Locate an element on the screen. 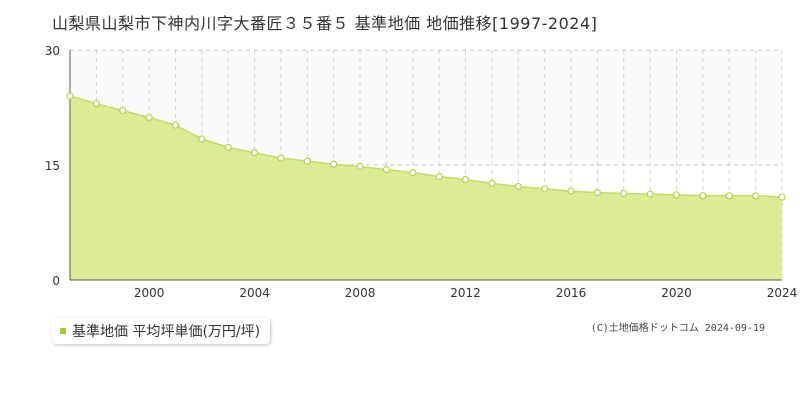 The image size is (800, 400). legend-label: 基準地価 平均坪単価(万円/坪) is located at coordinates (166, 332).